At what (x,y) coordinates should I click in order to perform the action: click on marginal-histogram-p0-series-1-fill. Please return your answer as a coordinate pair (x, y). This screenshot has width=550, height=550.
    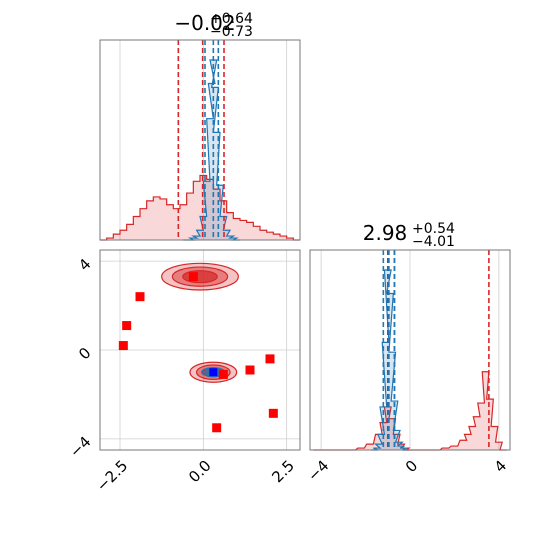
    Looking at the image, I should click on (211, 150).